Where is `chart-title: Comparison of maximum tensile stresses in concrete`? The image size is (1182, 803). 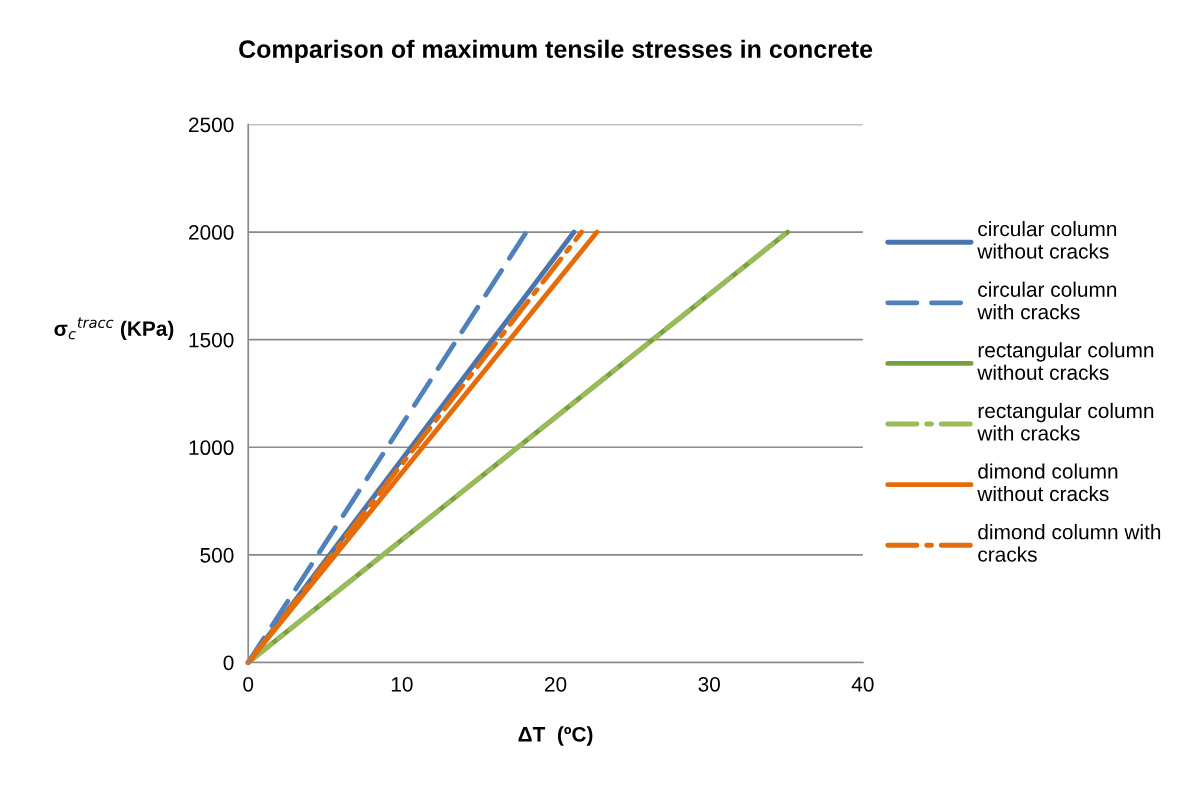 chart-title: Comparison of maximum tensile stresses in concrete is located at coordinates (556, 51).